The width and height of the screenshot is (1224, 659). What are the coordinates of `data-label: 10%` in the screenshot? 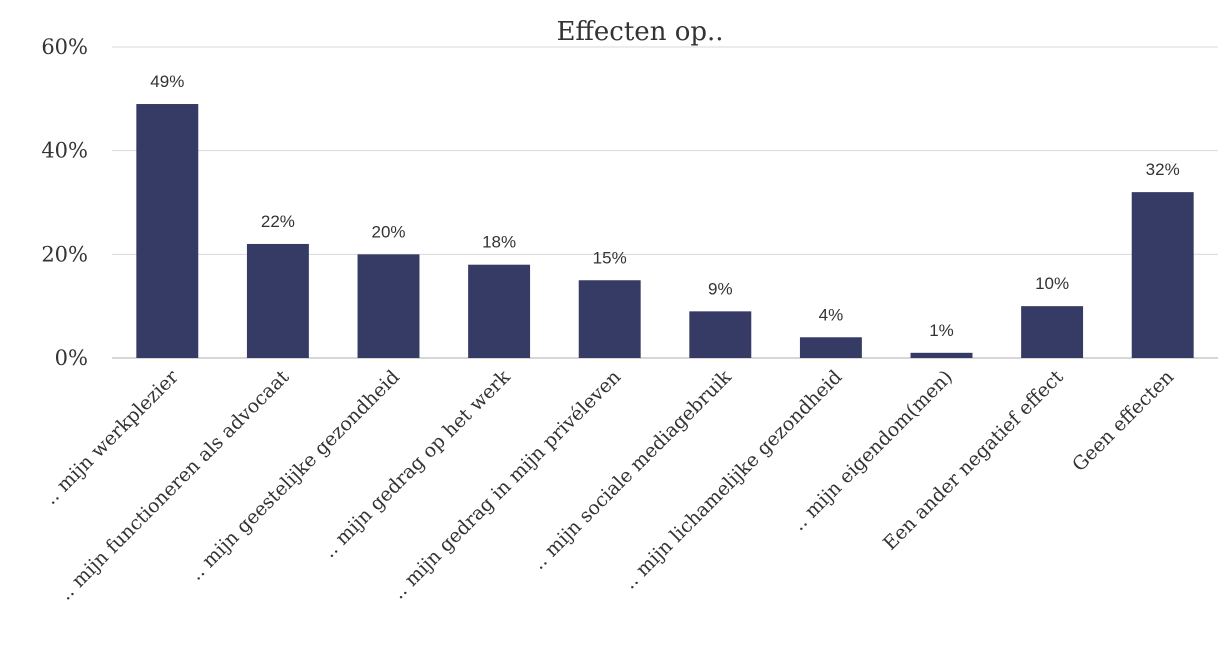 It's located at (1052, 283).